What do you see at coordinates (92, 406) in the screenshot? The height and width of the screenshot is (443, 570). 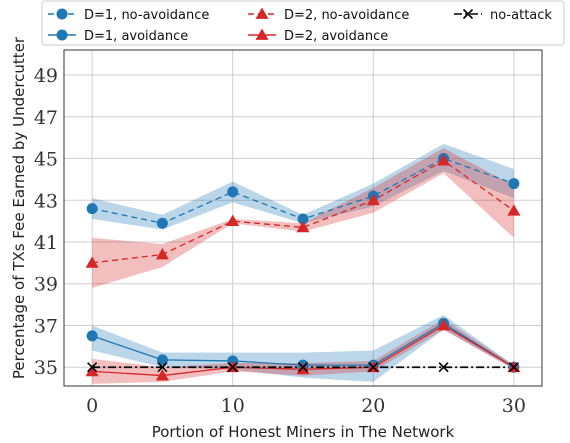 I see `x-tick-label: 0` at bounding box center [92, 406].